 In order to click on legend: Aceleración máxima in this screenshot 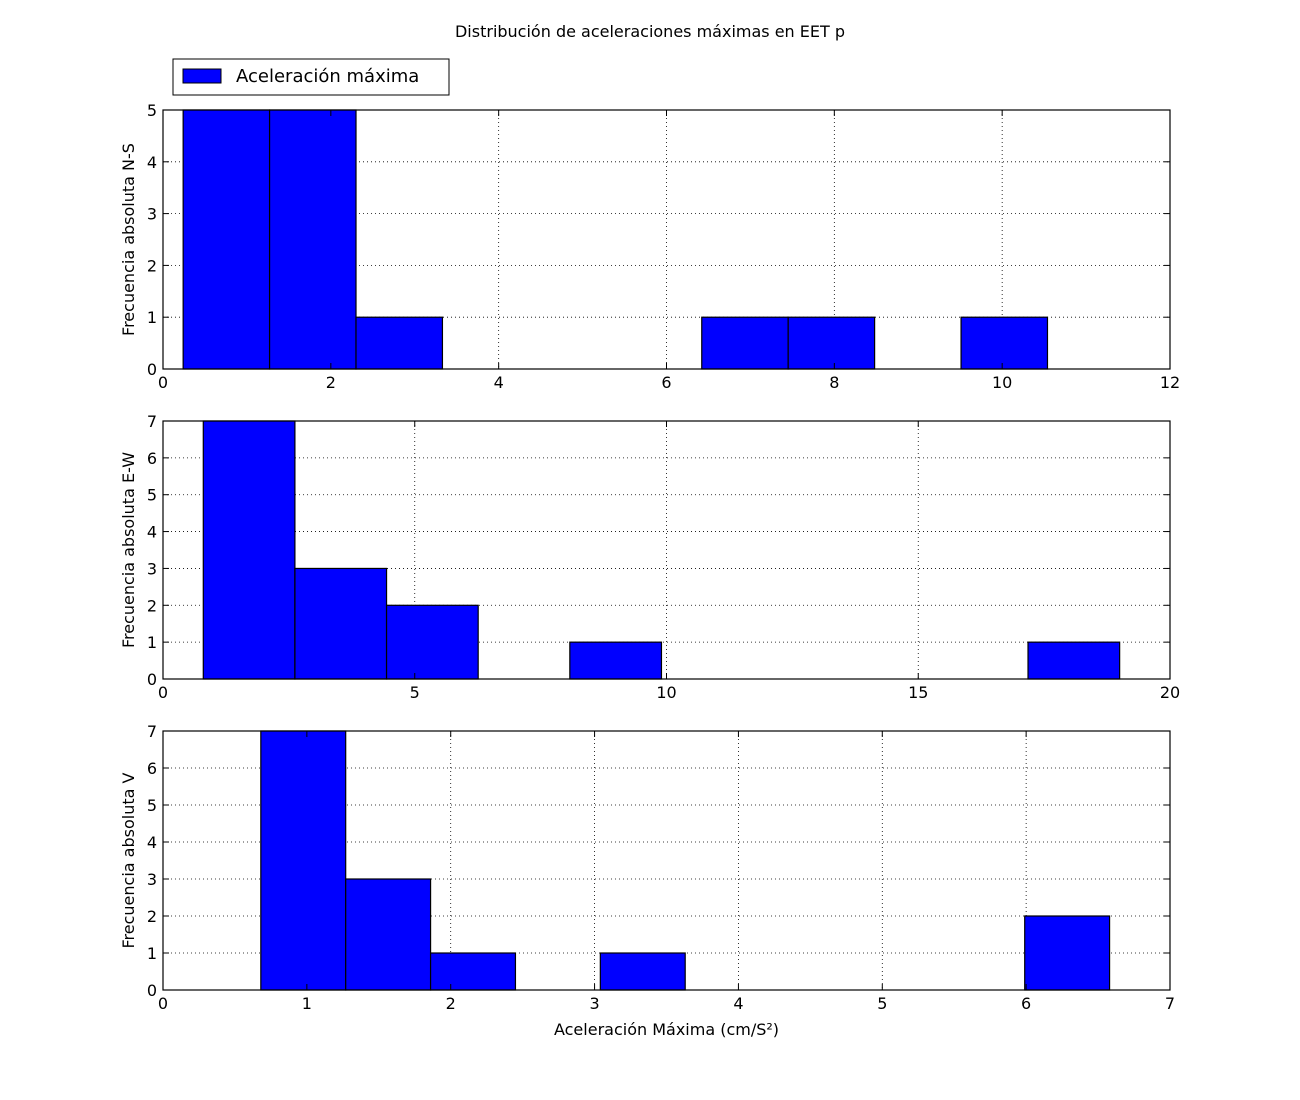, I will do `click(311, 77)`.